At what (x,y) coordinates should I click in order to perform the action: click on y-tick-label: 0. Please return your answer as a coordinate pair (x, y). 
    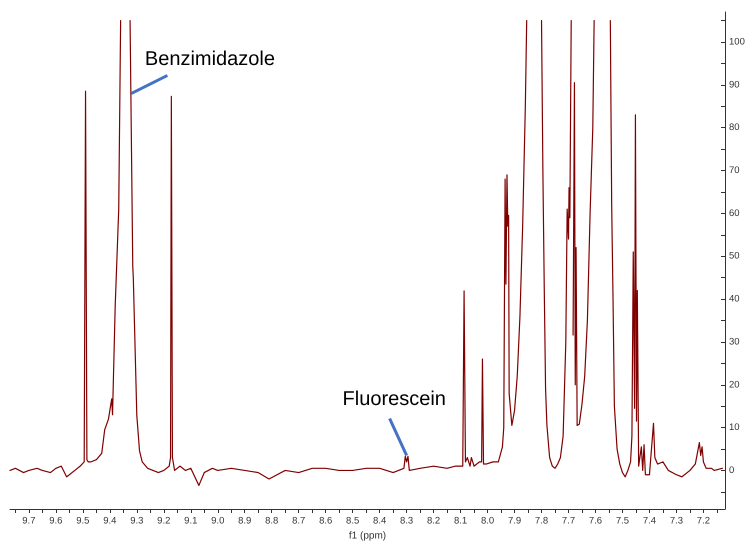
    Looking at the image, I should click on (731, 470).